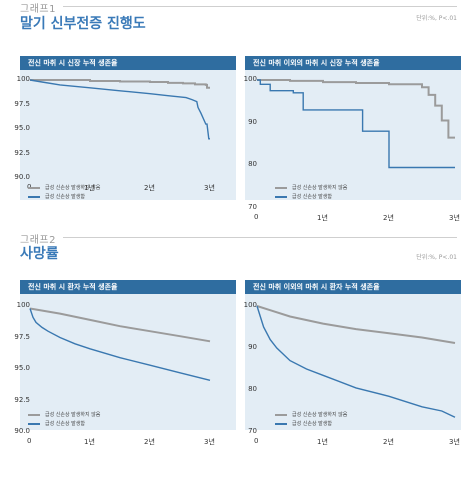 The image size is (465, 478). What do you see at coordinates (436, 18) in the screenshot?
I see `section-1-unit-note: 단위:%, P<.01` at bounding box center [436, 18].